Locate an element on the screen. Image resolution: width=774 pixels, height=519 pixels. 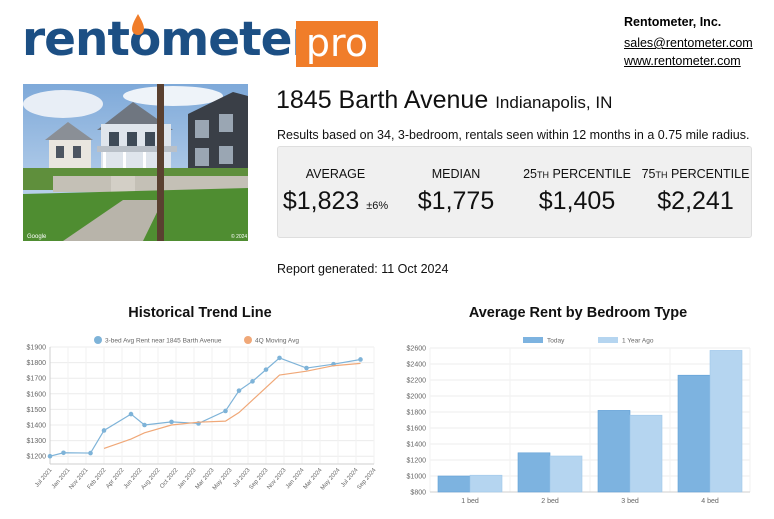
x-tick-label: May 2024 is located at coordinates (331, 479).